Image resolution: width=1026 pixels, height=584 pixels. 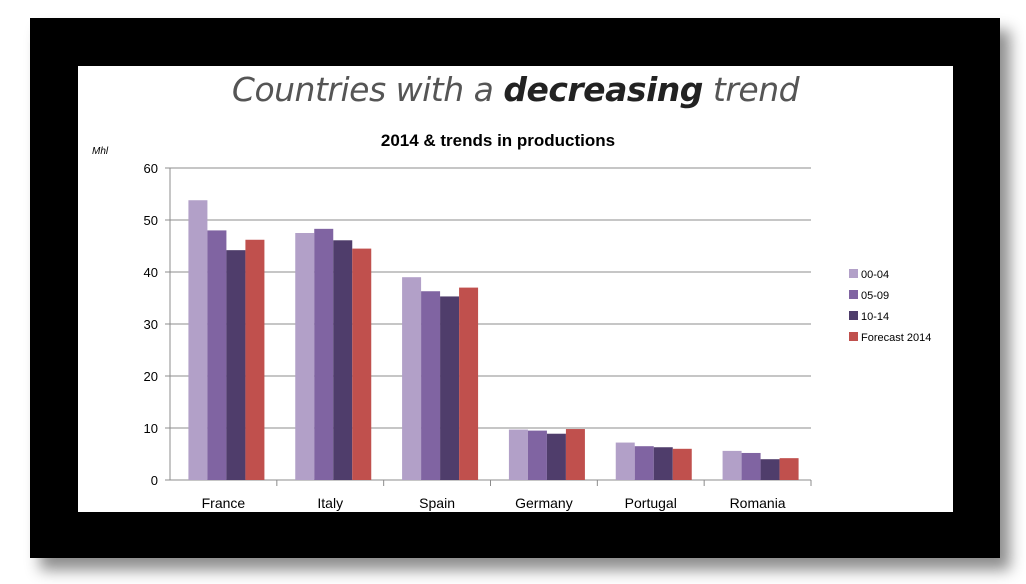 What do you see at coordinates (362, 364) in the screenshot?
I see `bar-italy-forecast-2014` at bounding box center [362, 364].